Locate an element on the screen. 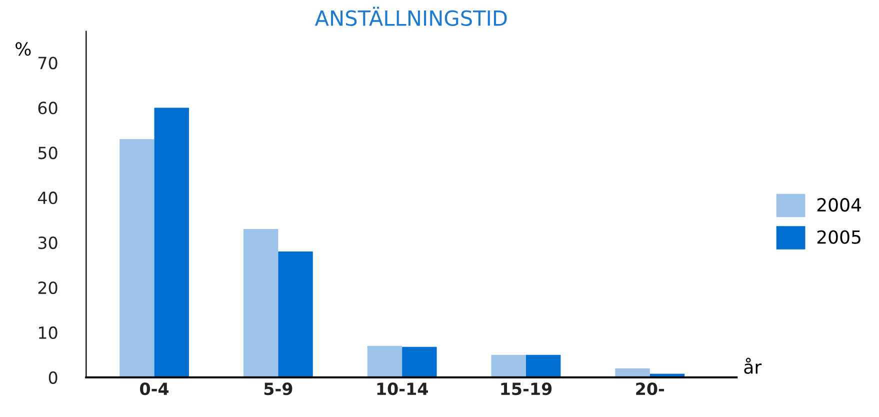 This screenshot has height=417, width=879. y-tick-label: 50 is located at coordinates (48, 153).